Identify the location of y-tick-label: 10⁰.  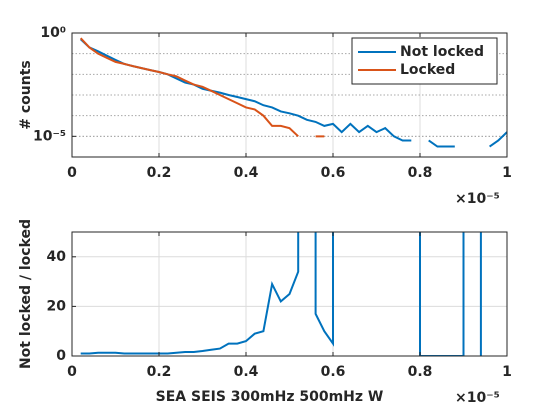
(53, 33).